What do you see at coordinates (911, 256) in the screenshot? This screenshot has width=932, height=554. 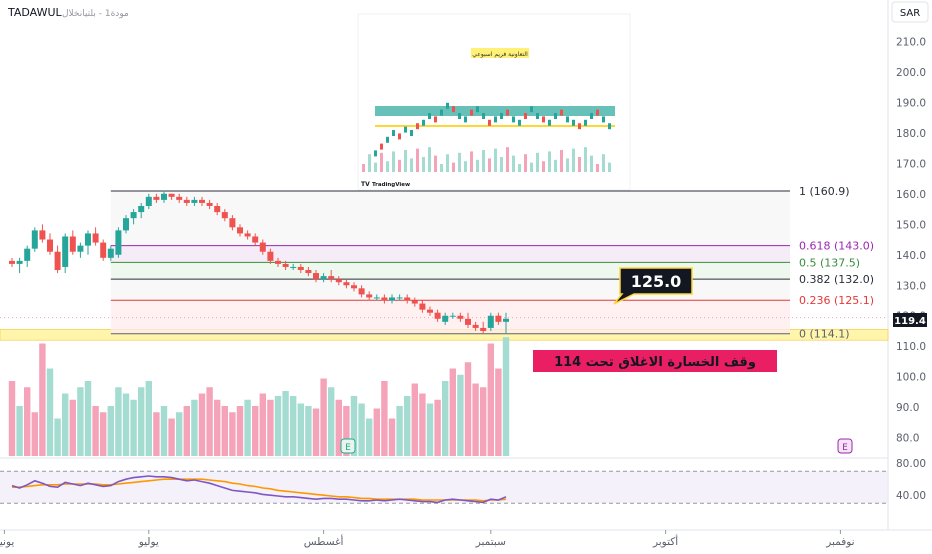 I see `price-tick-label: 140.0` at bounding box center [911, 256].